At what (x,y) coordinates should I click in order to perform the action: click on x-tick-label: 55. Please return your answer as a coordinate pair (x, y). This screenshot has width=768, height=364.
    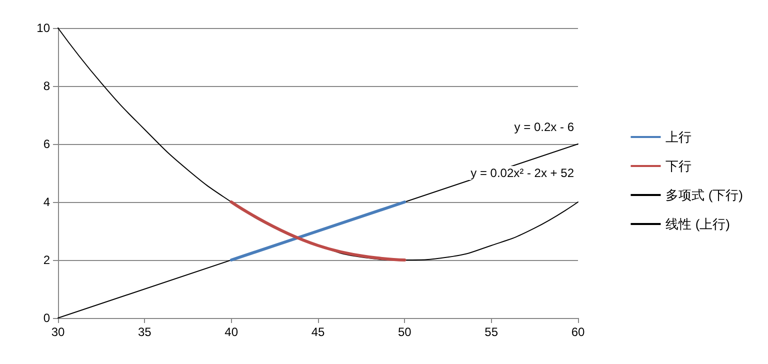
    Looking at the image, I should click on (491, 332).